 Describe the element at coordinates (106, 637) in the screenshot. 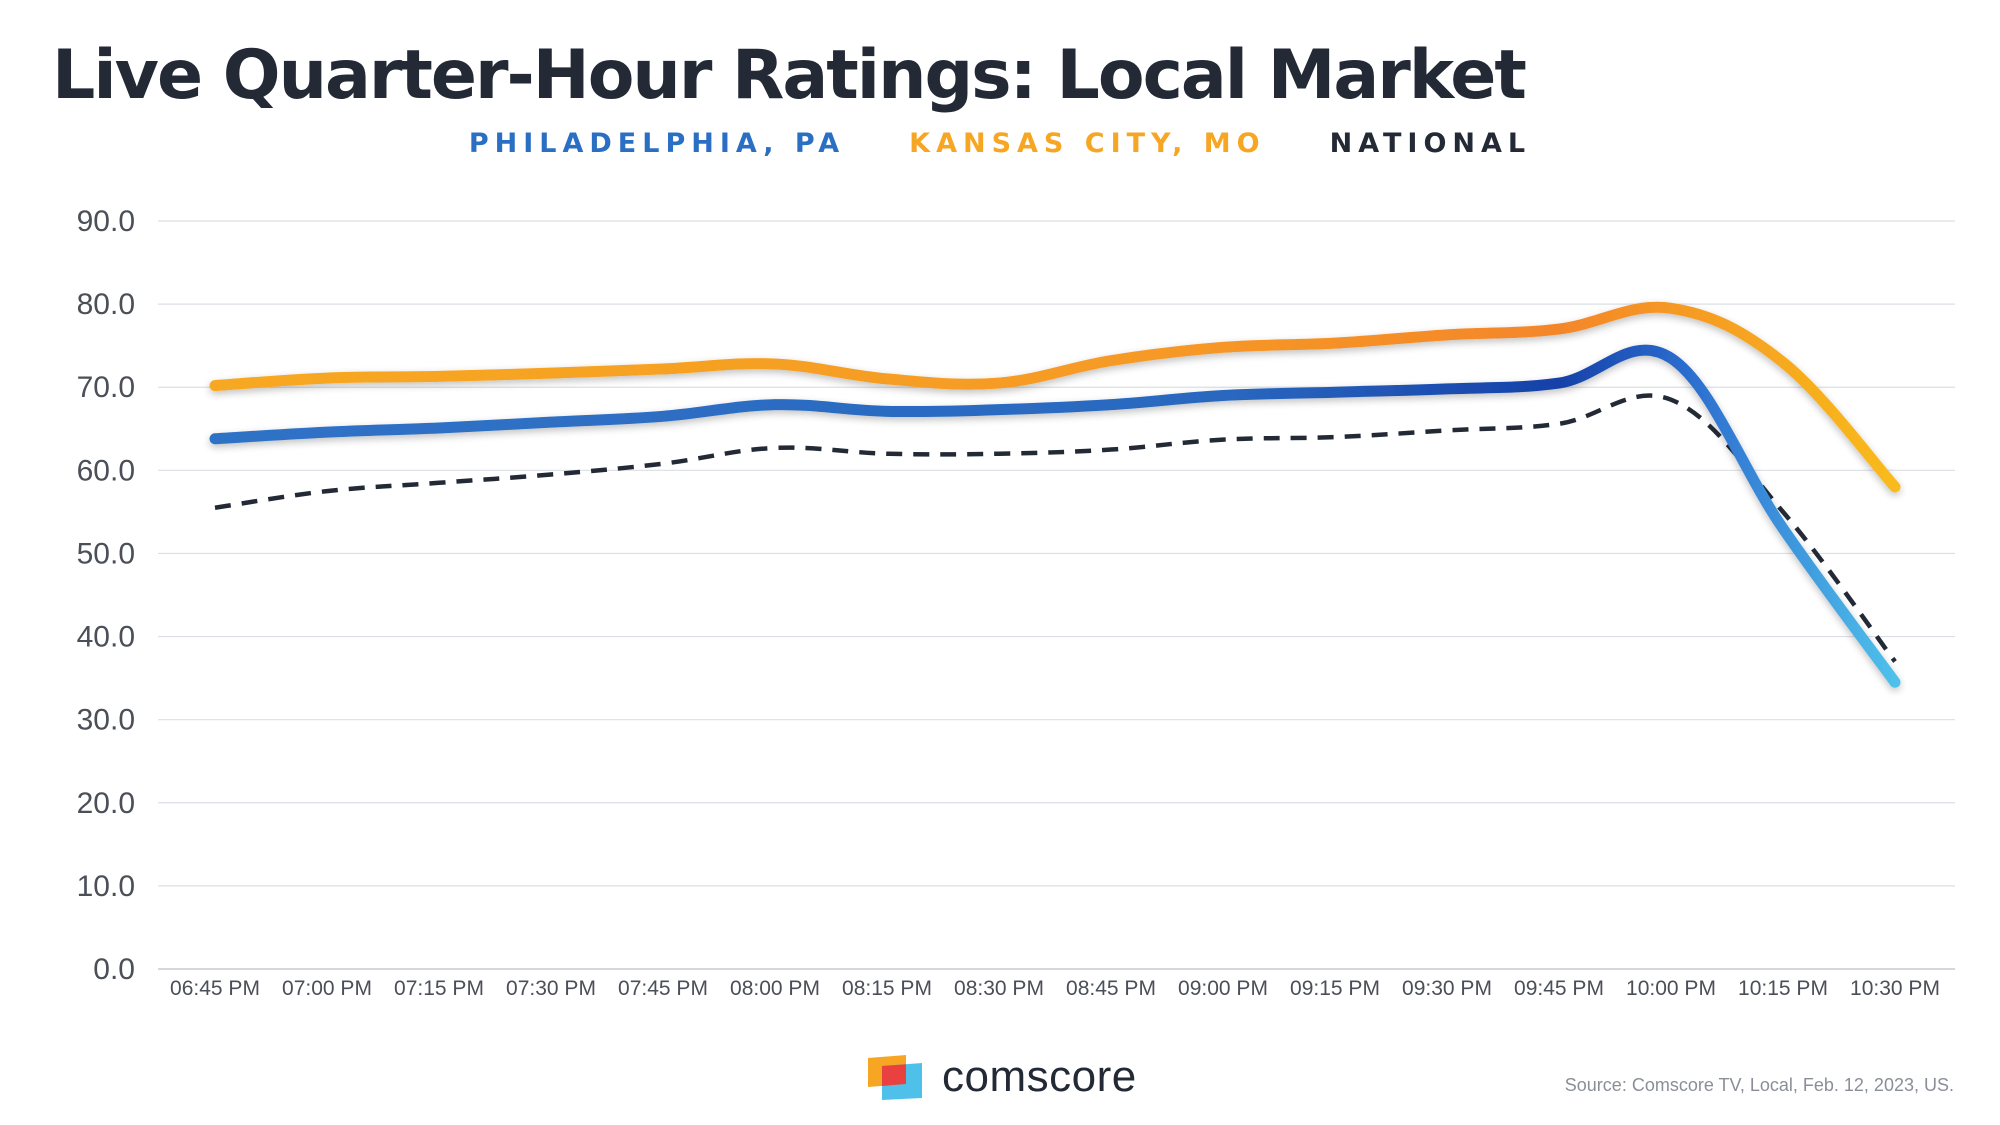

I see `y-tick-label: 40.0` at that location.